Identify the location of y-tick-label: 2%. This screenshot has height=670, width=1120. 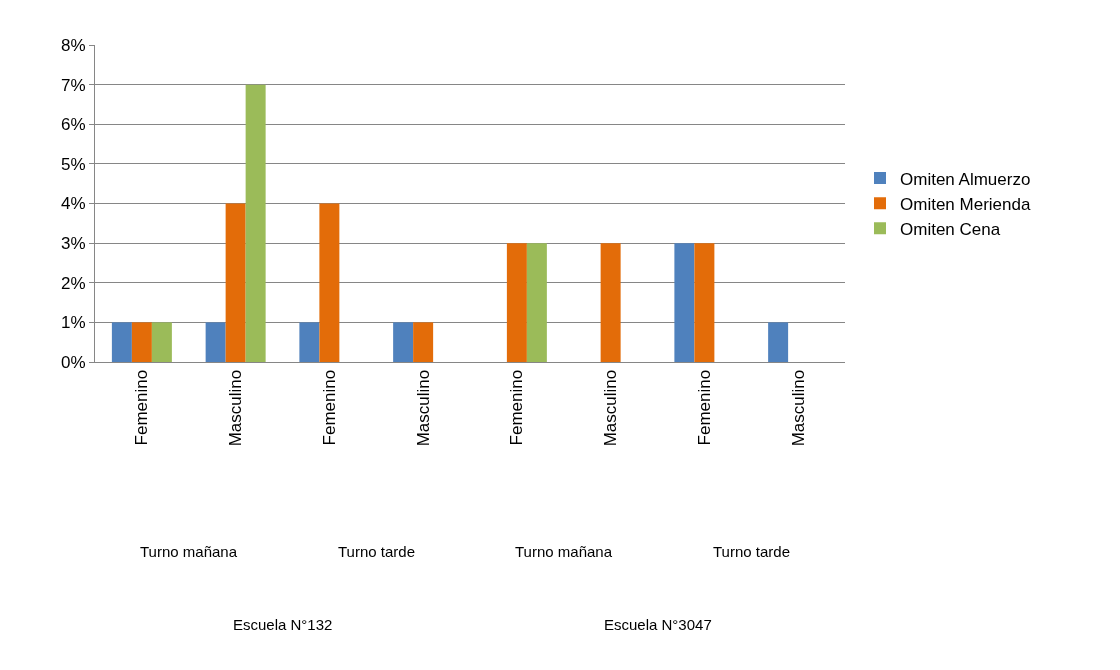
(73, 283).